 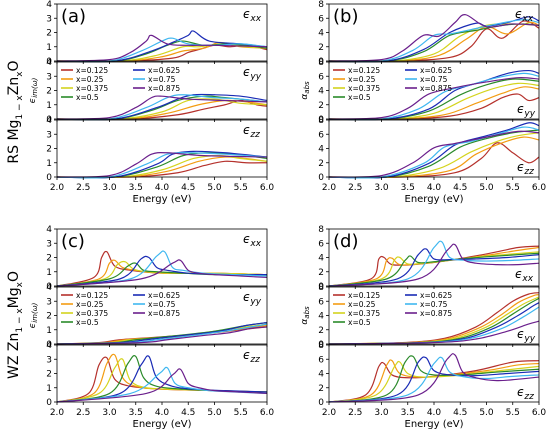 I want to click on subplot-c-2: 0 1 2 3 4 2.0 2.5 3.0 3.5 4.0 4.5 5.0 5.5 6.0 ϵzz, so click(x=160, y=379).